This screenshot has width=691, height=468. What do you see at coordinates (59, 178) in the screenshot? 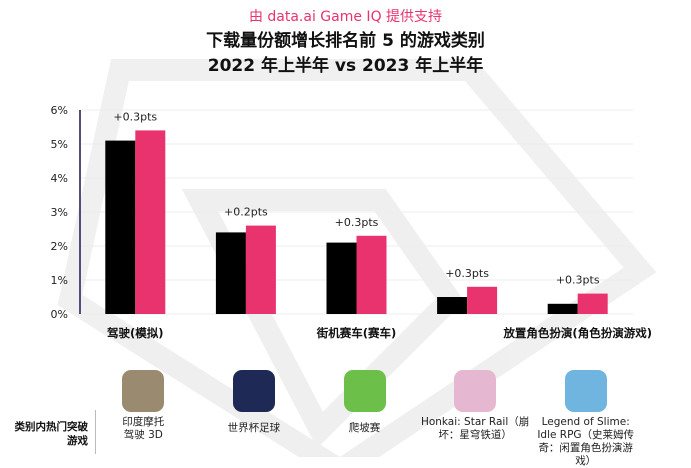
I see `y-tick-label: 4%` at bounding box center [59, 178].